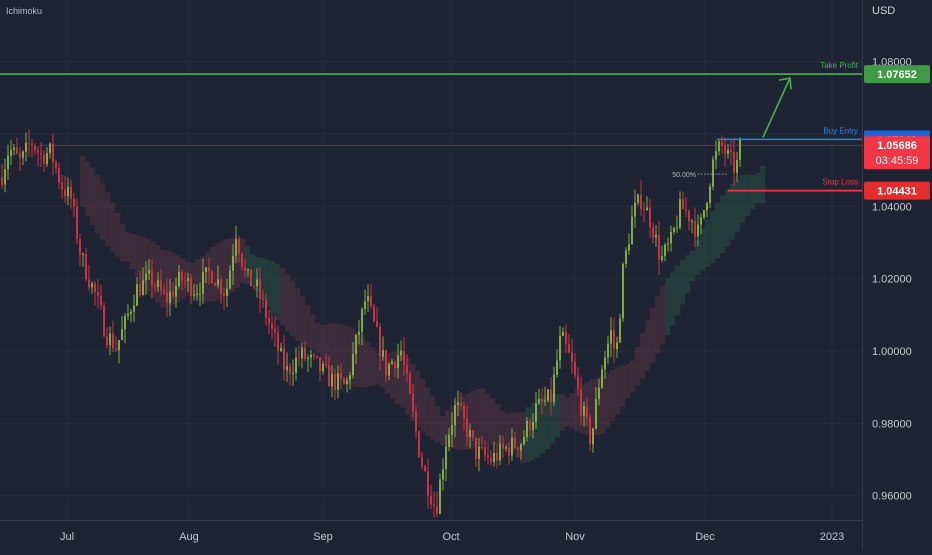 Image resolution: width=932 pixels, height=555 pixels. What do you see at coordinates (189, 537) in the screenshot?
I see `time-tick-label: Aug` at bounding box center [189, 537].